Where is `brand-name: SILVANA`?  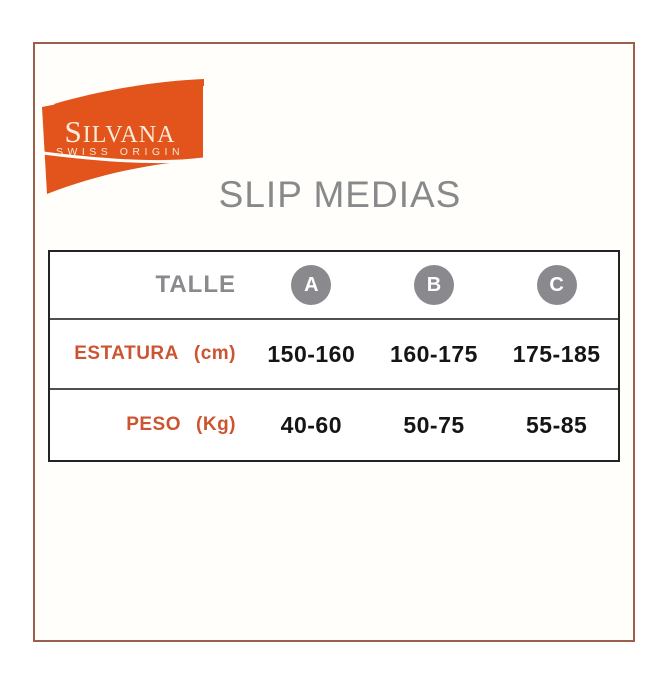
brand-name: SILVANA is located at coordinates (120, 131).